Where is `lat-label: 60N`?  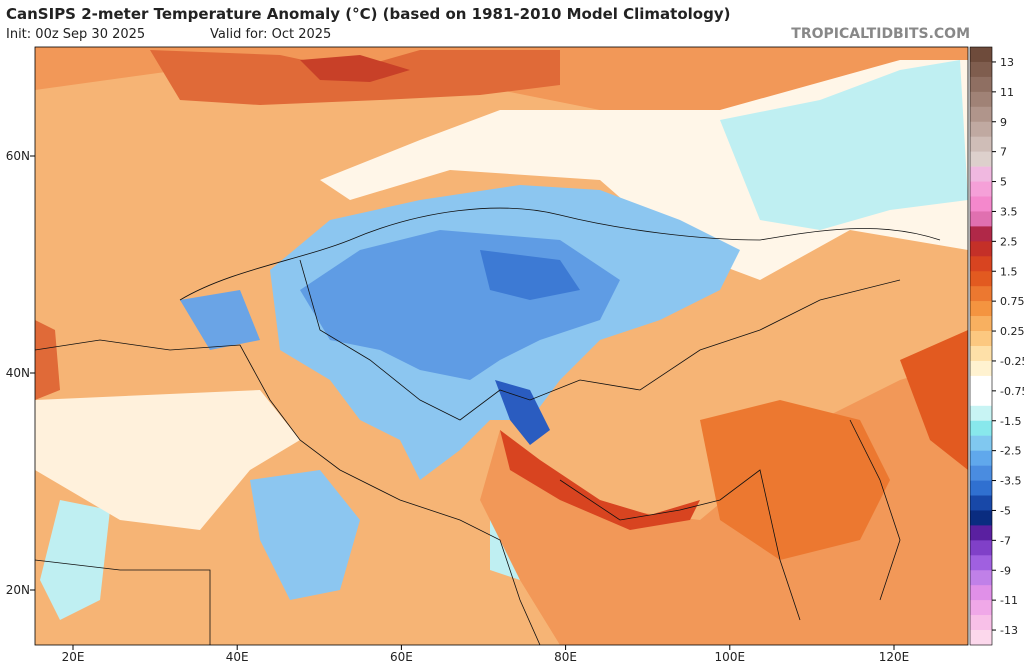 lat-label: 60N is located at coordinates (18, 156).